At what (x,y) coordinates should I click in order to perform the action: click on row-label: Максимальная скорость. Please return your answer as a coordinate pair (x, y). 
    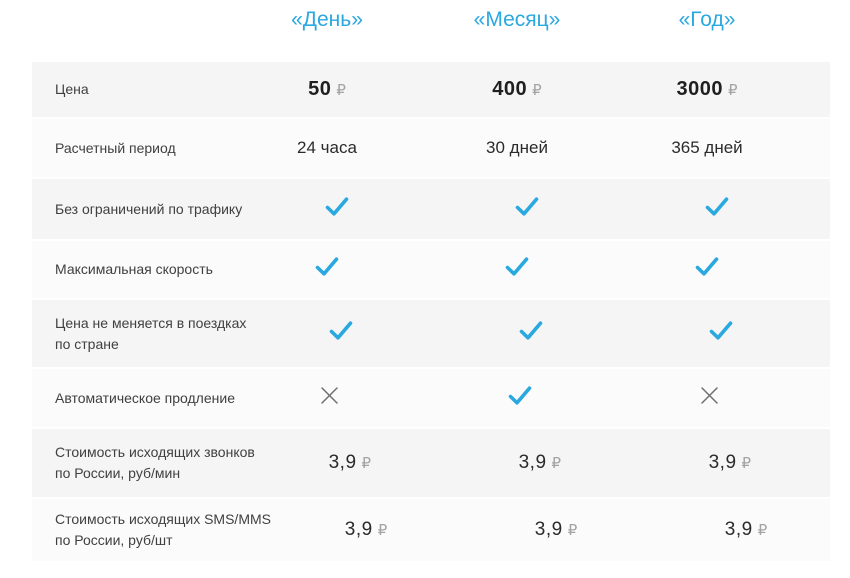
    Looking at the image, I should click on (134, 269).